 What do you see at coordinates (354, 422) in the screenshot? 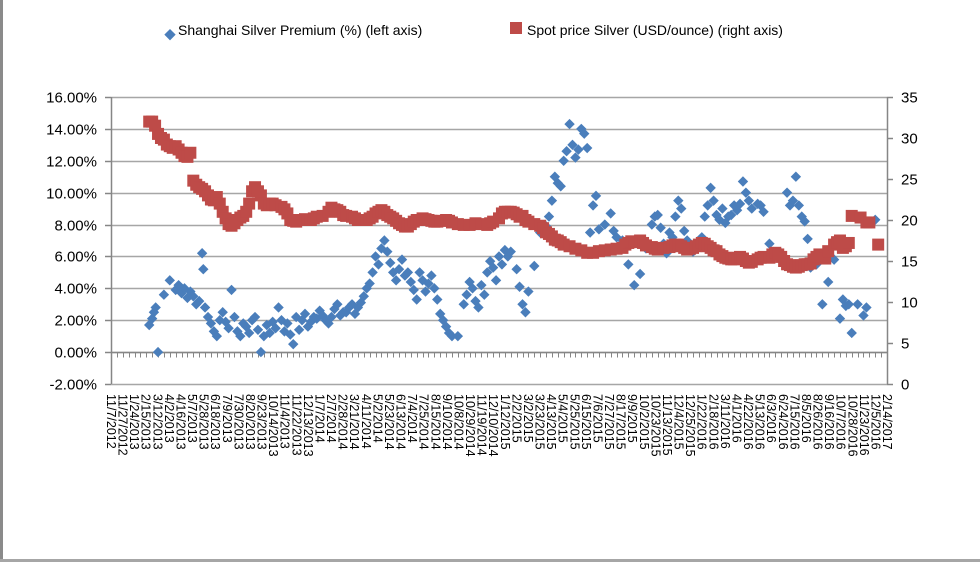
I see `x-tick-label: 3/21/2014` at bounding box center [354, 422].